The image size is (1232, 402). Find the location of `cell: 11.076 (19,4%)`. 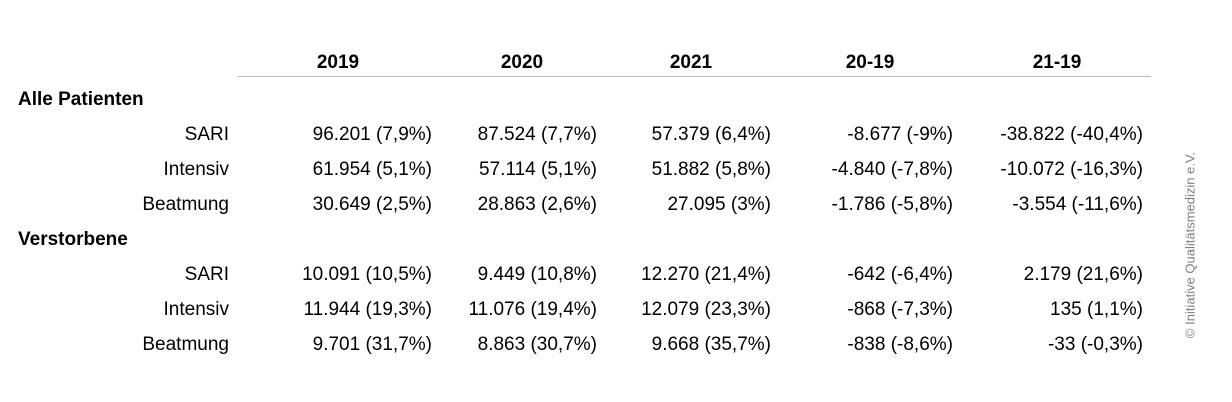

cell: 11.076 (19,4%) is located at coordinates (532, 309).